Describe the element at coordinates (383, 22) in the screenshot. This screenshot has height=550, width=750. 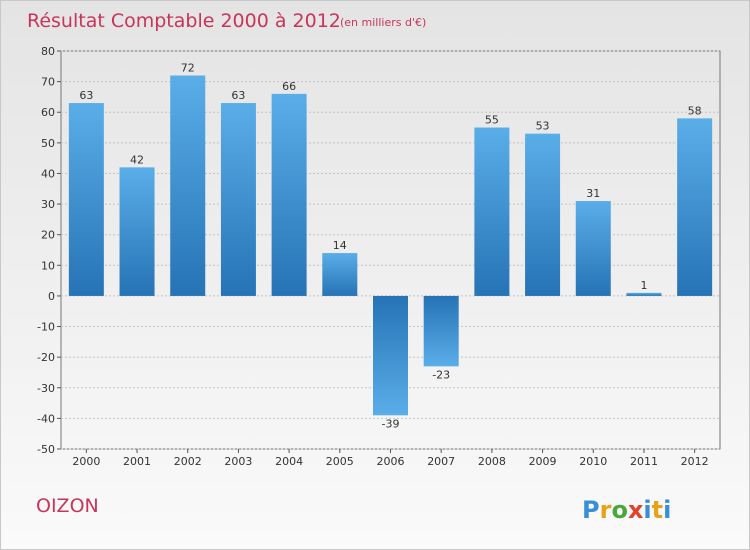
I see `chart-subtitle: (en milliers d'€)` at that location.